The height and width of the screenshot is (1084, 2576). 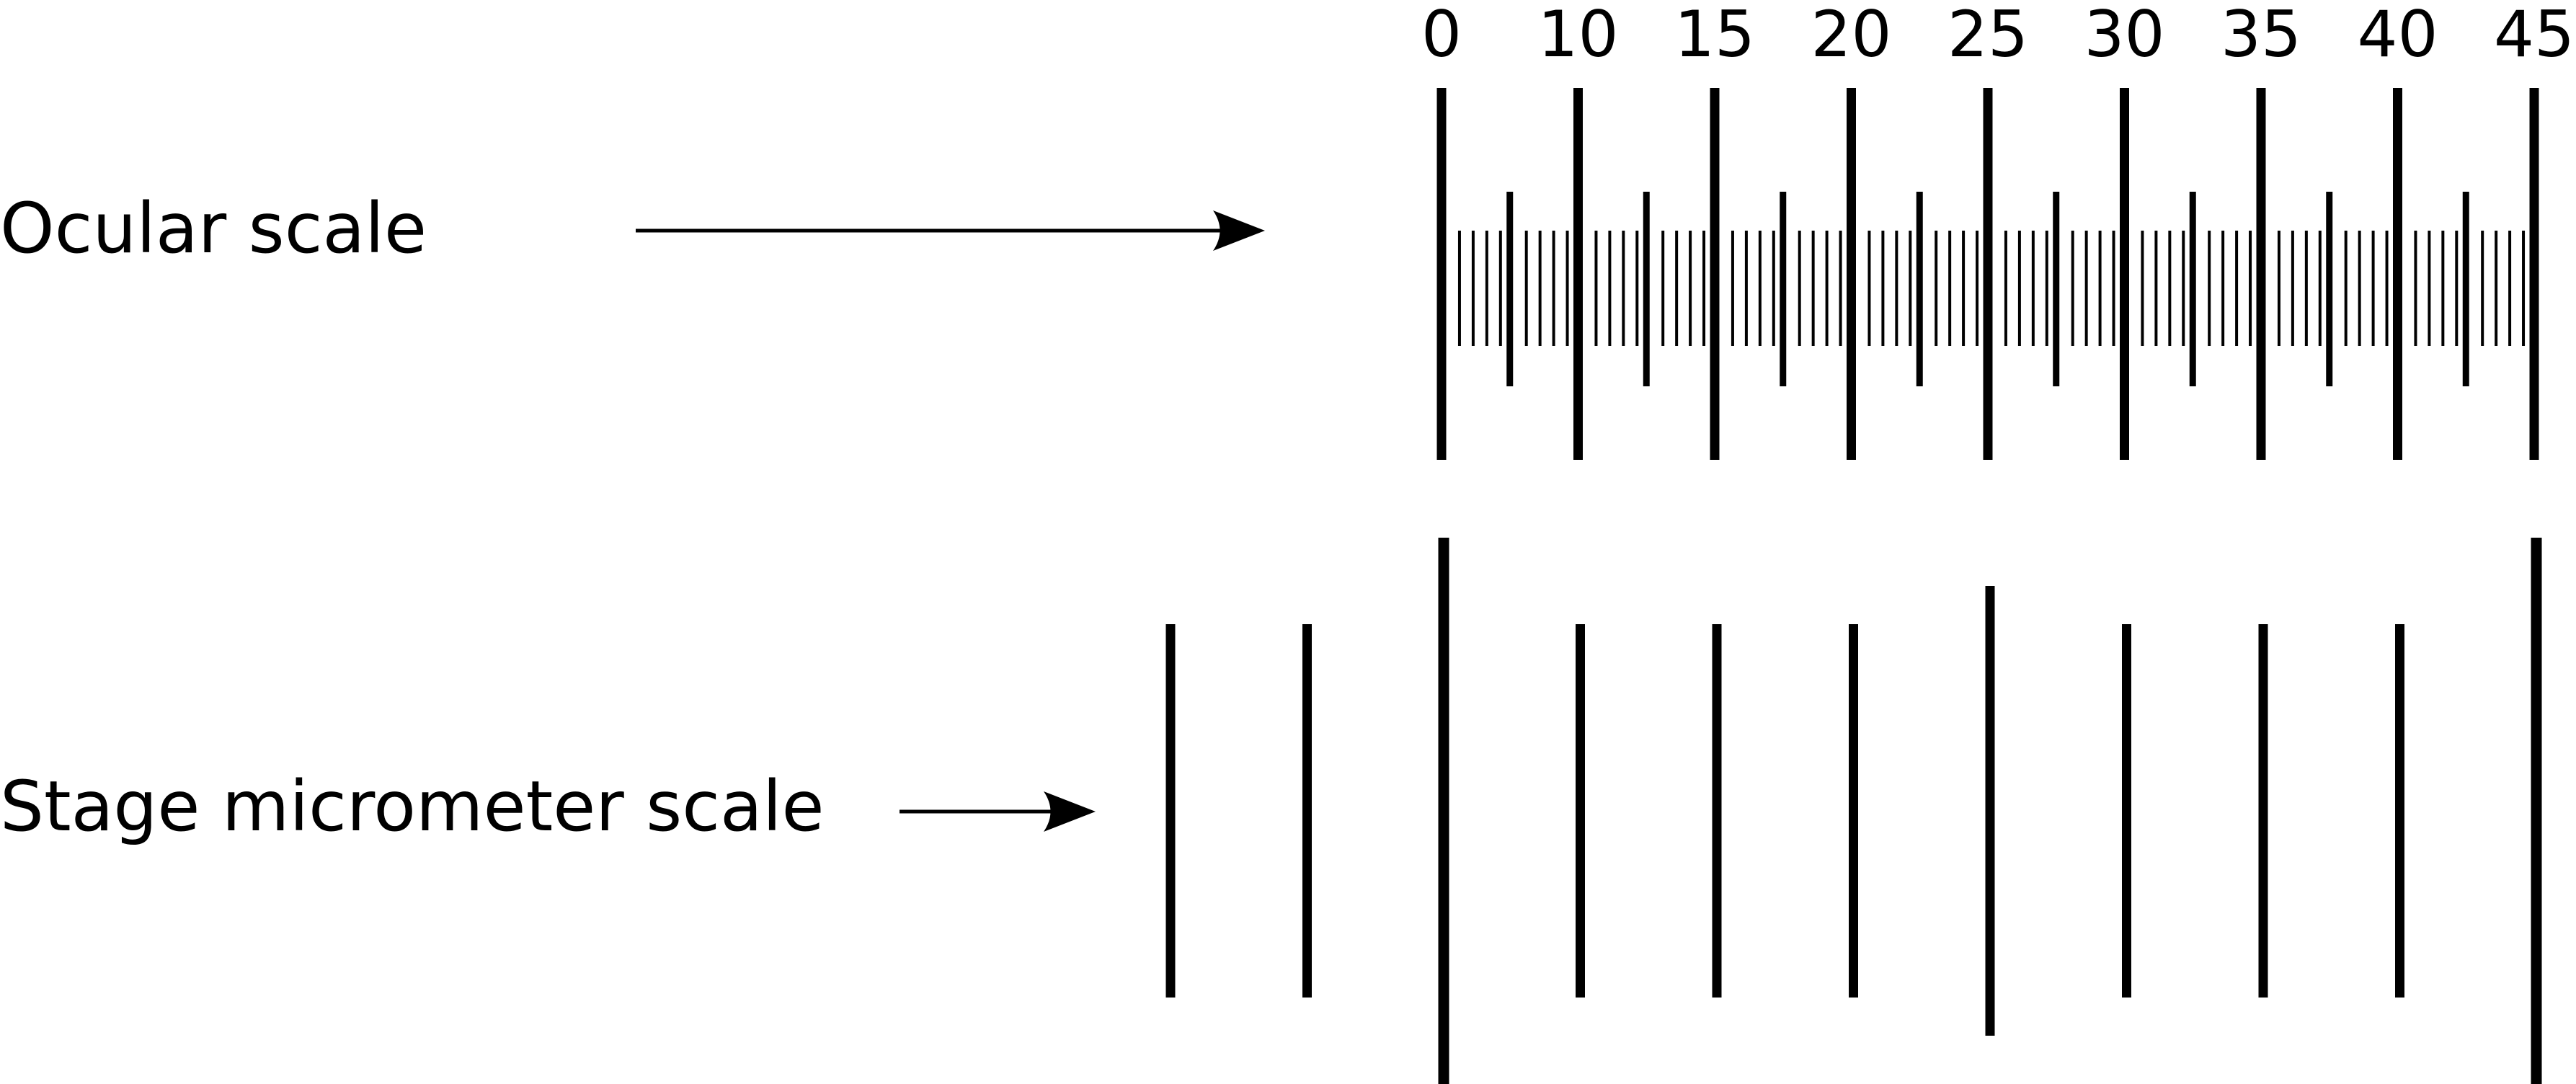 I want to click on ocular-number-label: 30, so click(x=2124, y=35).